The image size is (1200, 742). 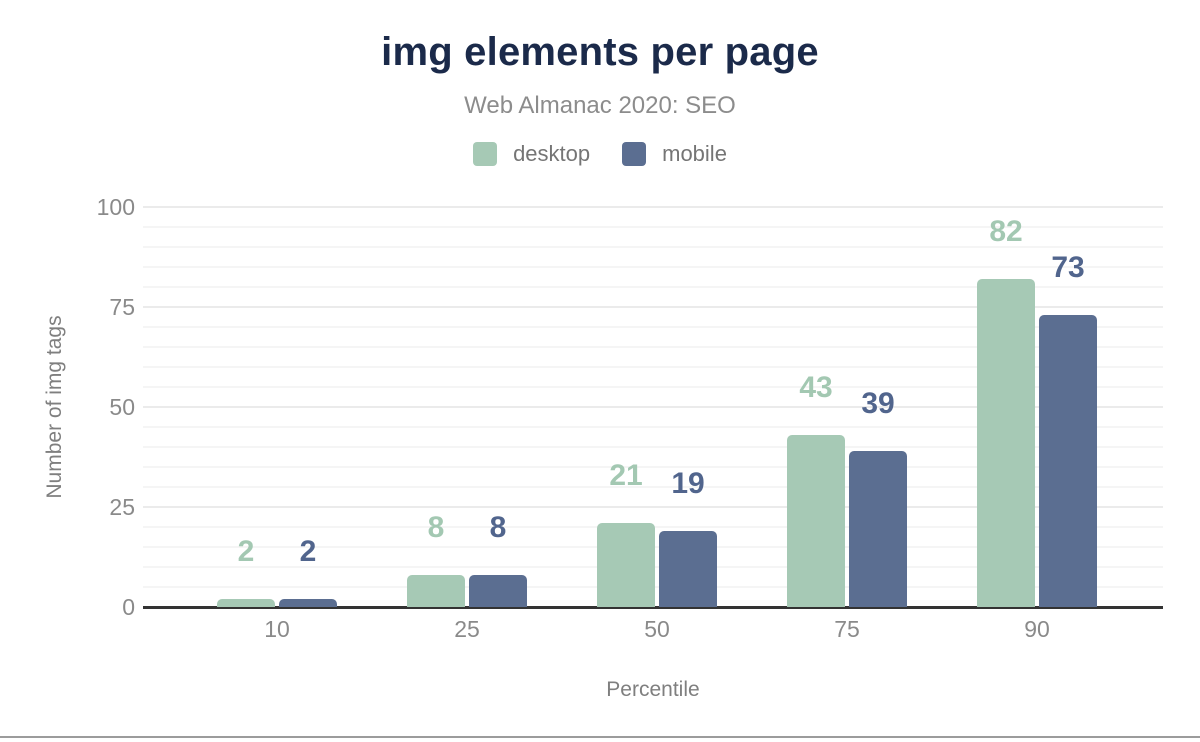 I want to click on y-axis-title: Number of img tags, so click(x=54, y=407).